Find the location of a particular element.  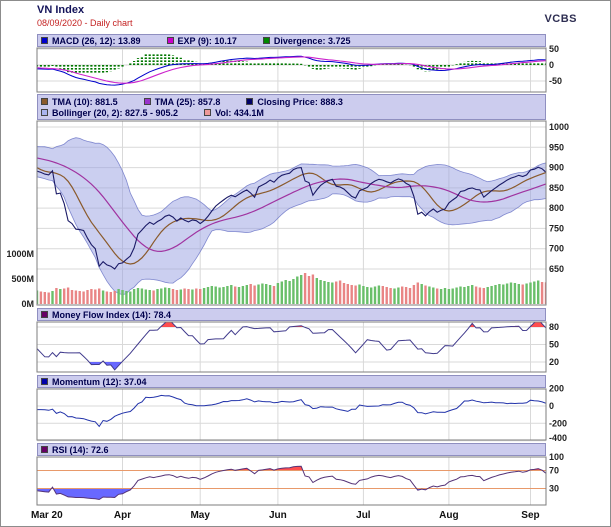

legend-item-tma25: TMA (25): 857.8 is located at coordinates (182, 101).